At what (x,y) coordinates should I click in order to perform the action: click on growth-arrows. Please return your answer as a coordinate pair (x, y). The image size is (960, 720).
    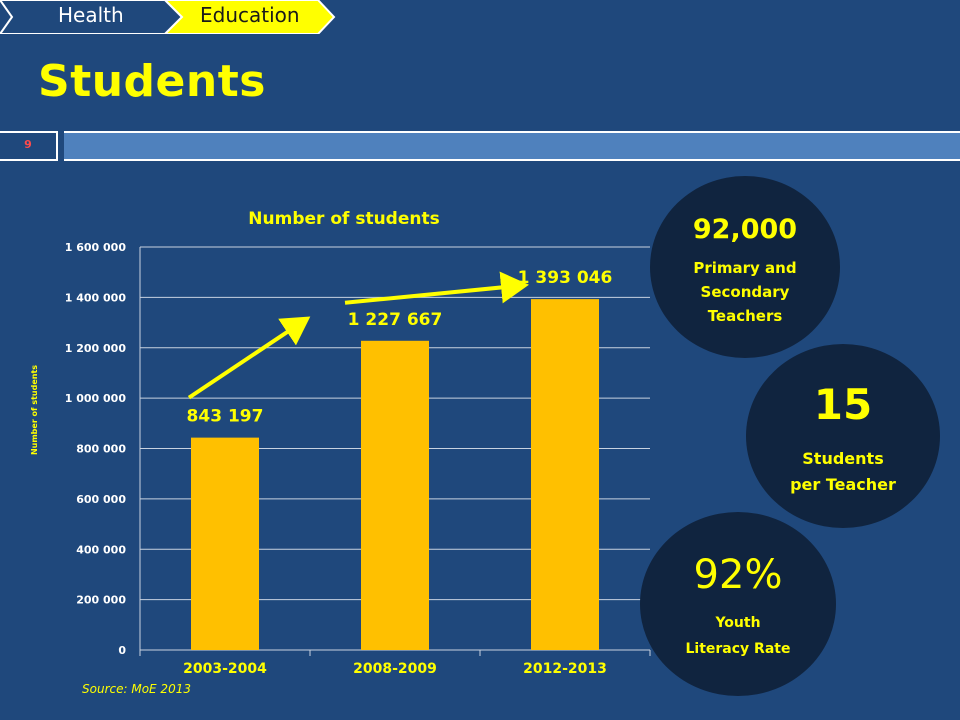
    Looking at the image, I should click on (358, 335).